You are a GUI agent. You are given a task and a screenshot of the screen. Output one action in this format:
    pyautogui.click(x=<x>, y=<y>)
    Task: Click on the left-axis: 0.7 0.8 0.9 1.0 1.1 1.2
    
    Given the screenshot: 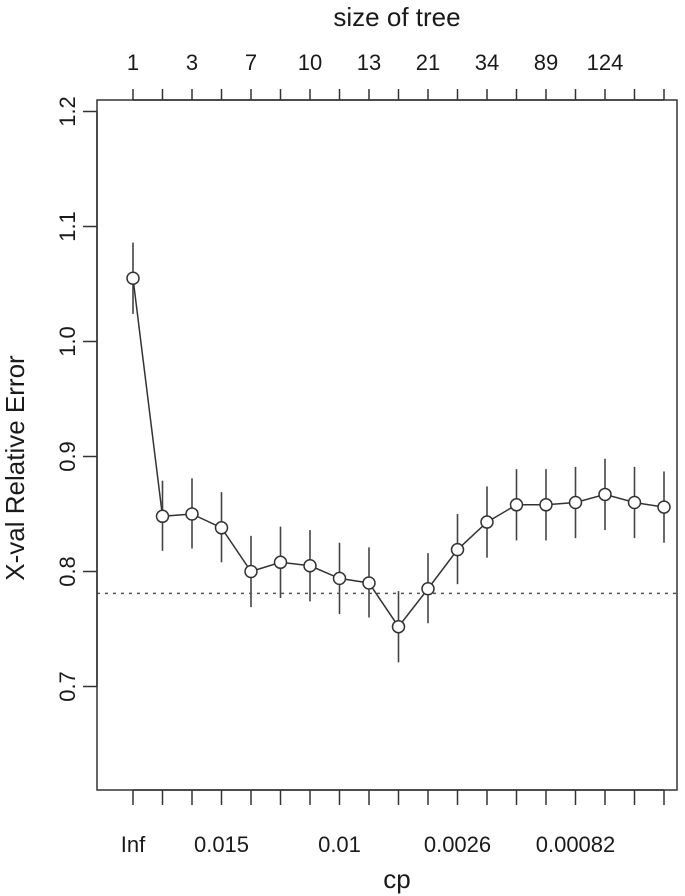 What is the action you would take?
    pyautogui.click(x=76, y=399)
    